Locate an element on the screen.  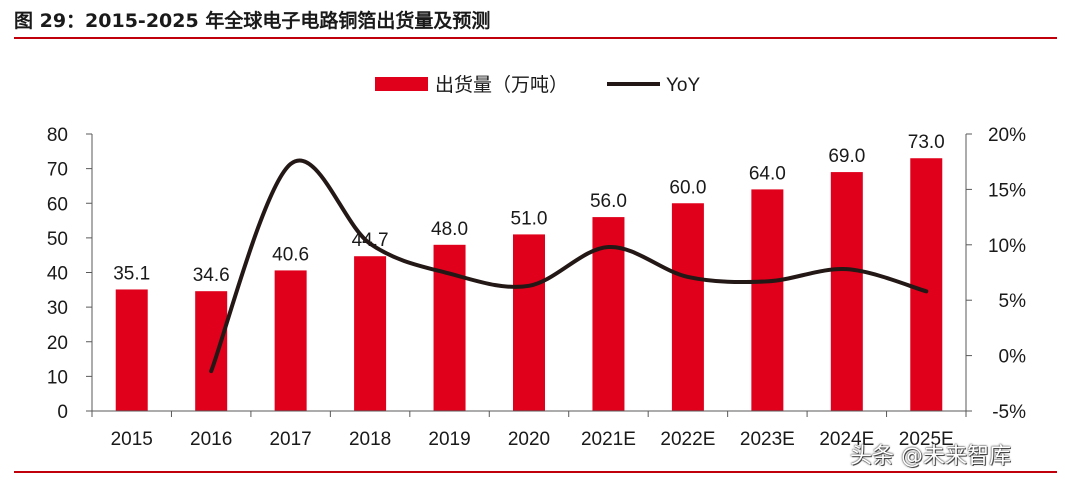
bar-2024E is located at coordinates (846, 291).